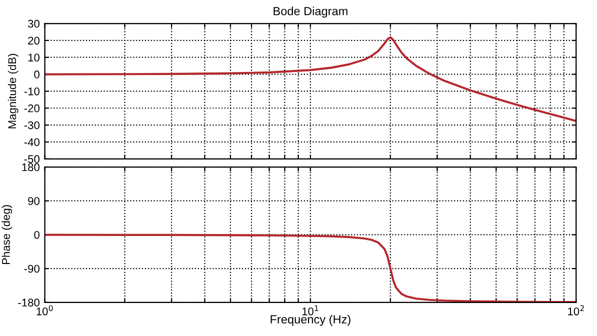 The height and width of the screenshot is (336, 597). Describe the element at coordinates (32, 108) in the screenshot. I see `y-tick-label: -20` at that location.